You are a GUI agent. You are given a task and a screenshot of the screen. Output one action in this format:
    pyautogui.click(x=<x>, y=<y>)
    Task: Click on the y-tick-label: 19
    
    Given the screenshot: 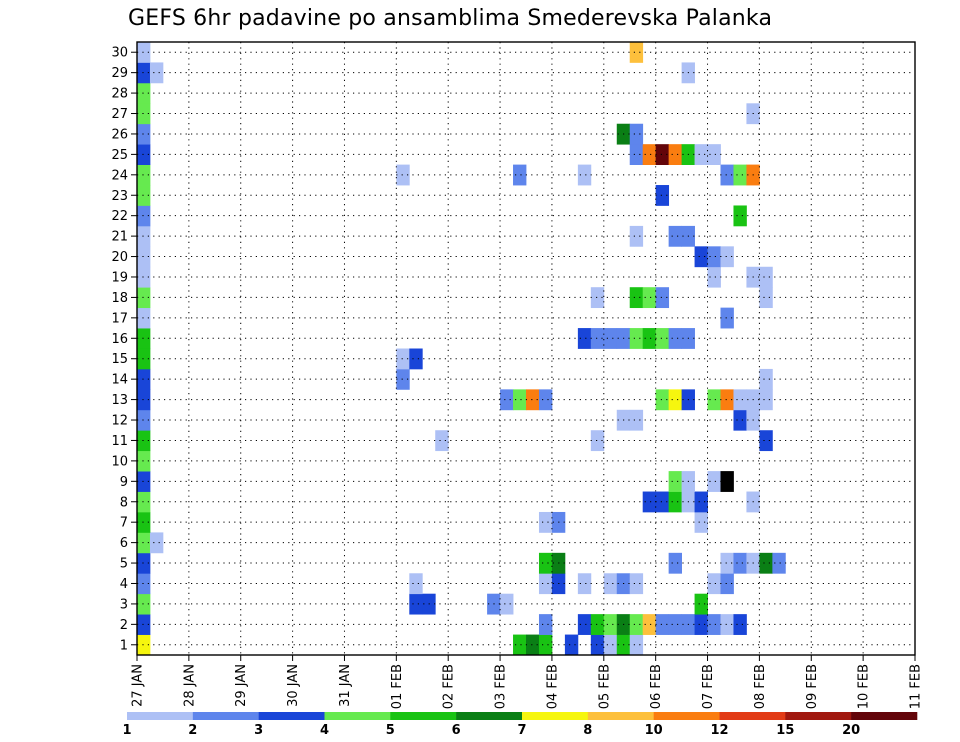 What is the action you would take?
    pyautogui.click(x=119, y=277)
    